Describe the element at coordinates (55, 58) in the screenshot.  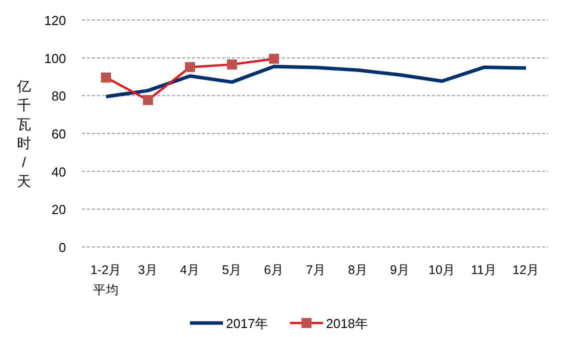
I see `y-tick-label: 100` at that location.